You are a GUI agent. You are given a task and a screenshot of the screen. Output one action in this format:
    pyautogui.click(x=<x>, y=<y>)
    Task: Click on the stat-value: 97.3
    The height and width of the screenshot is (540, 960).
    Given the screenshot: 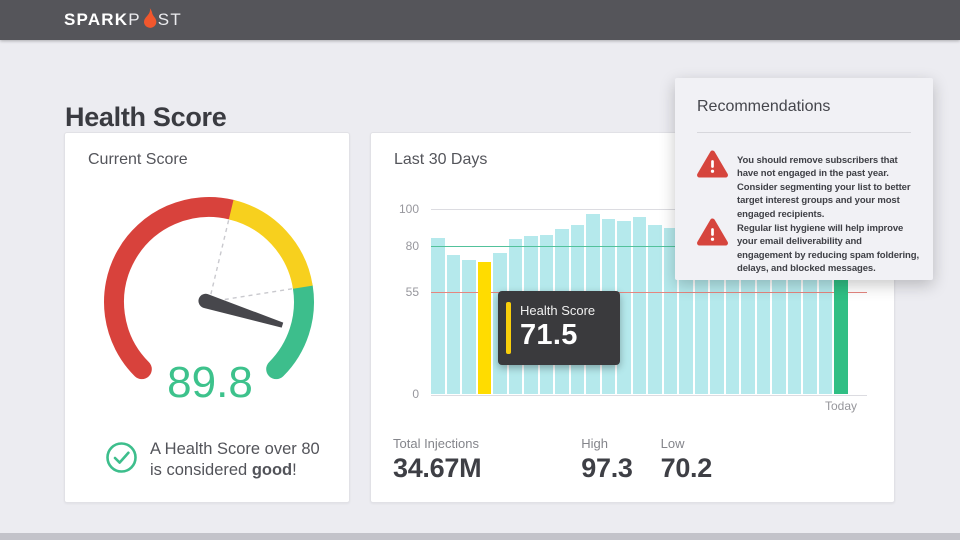 What is the action you would take?
    pyautogui.click(x=607, y=468)
    